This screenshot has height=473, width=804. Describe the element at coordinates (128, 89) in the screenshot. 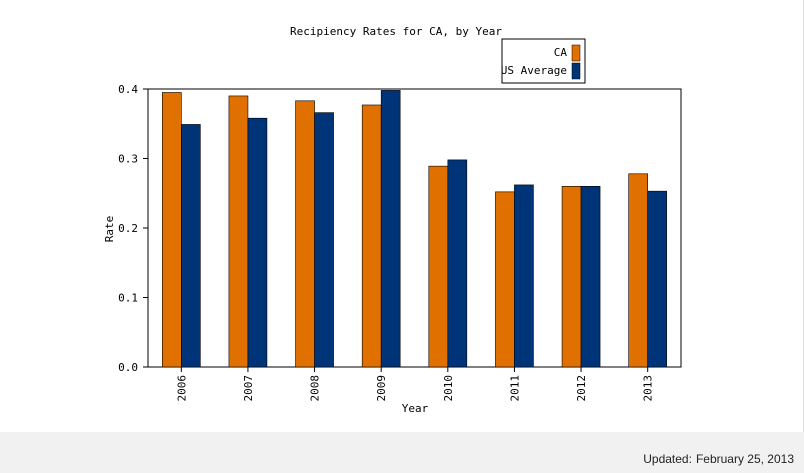

I see `y-tick-label: 0.4` at that location.